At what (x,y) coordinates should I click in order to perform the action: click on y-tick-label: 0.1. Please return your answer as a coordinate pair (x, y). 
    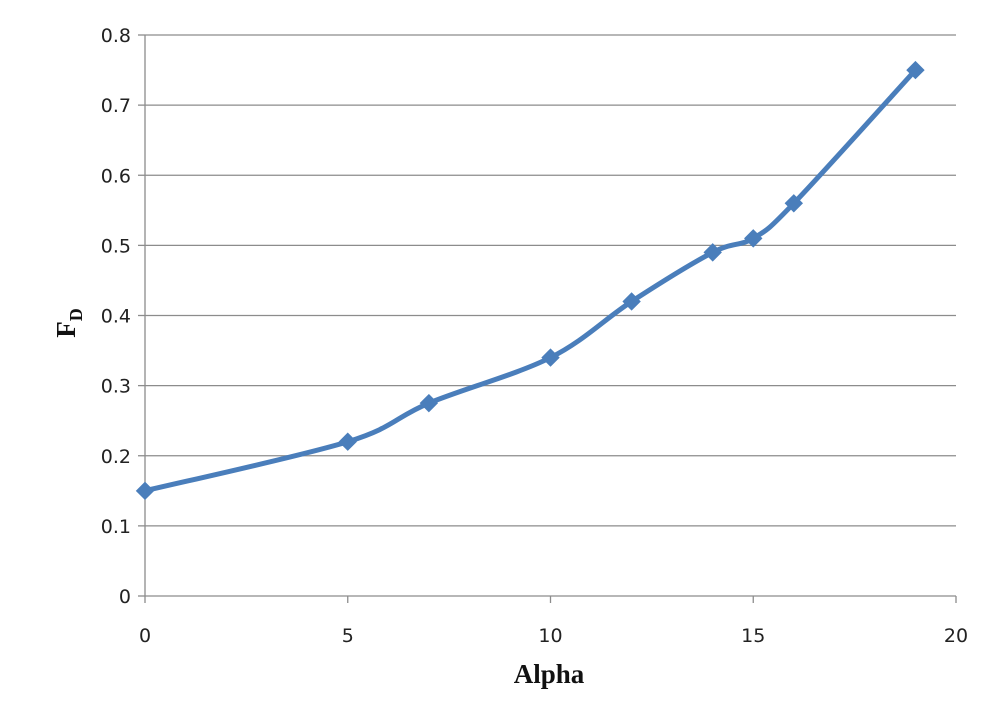
    Looking at the image, I should click on (116, 527).